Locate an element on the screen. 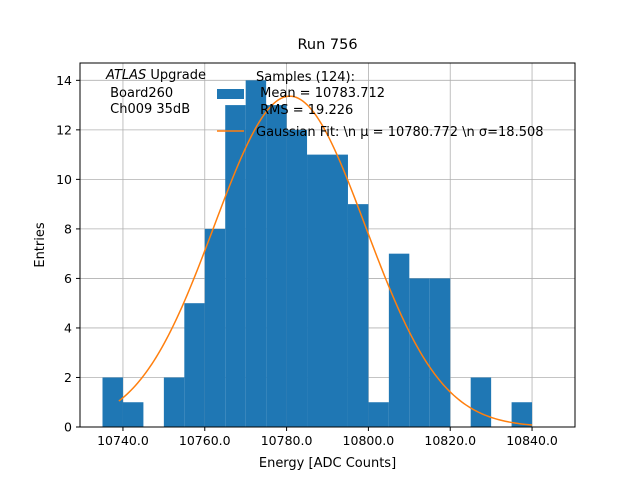 The image size is (640, 484). svg-text: Board260 is located at coordinates (139, 93).